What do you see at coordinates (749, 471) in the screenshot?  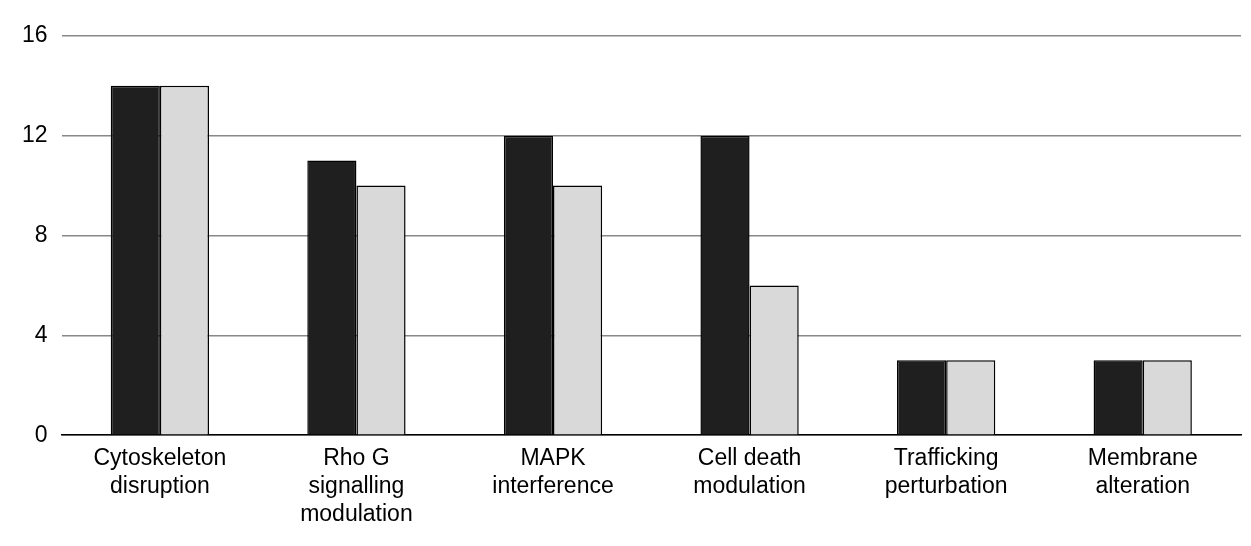 I see `x-tick-label: Cell death modulation` at bounding box center [749, 471].